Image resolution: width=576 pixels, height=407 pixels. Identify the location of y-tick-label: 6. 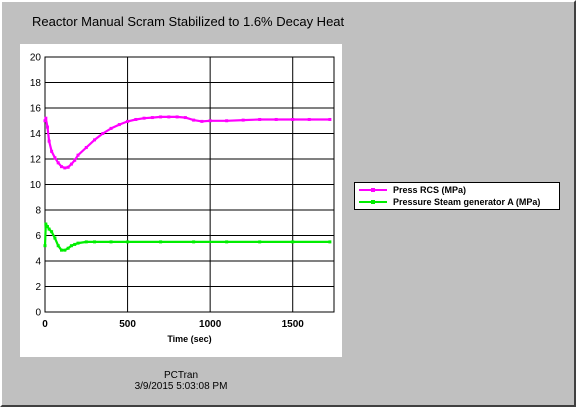
(38, 236).